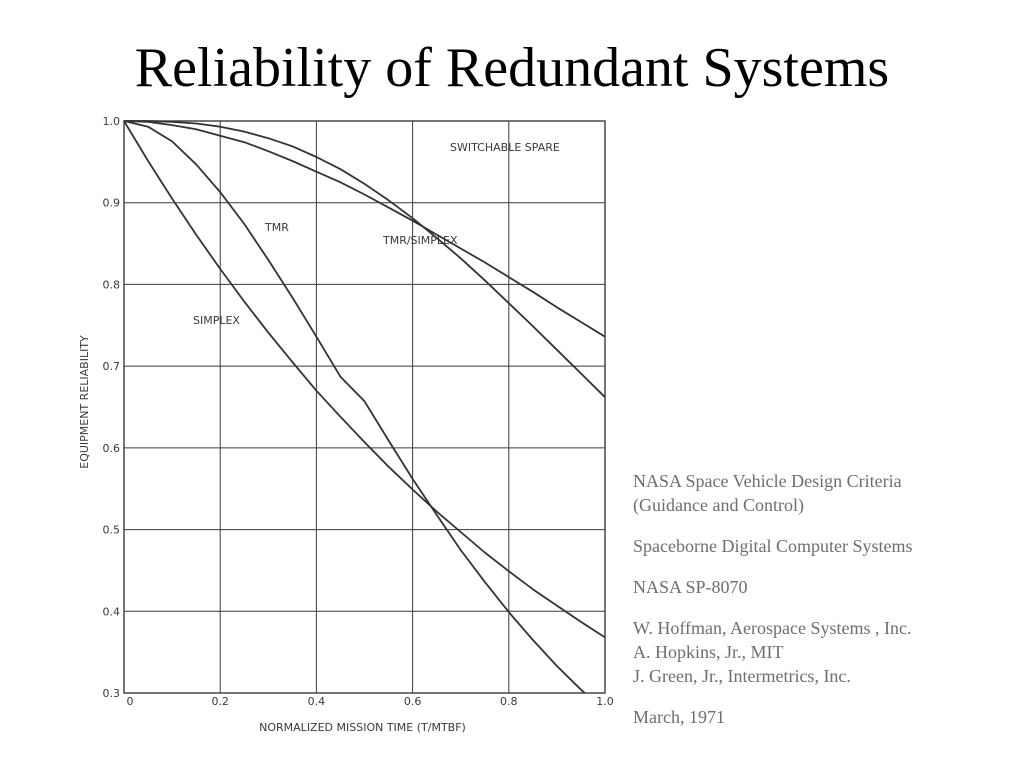  What do you see at coordinates (413, 701) in the screenshot?
I see `x-tick-label: 0.6` at bounding box center [413, 701].